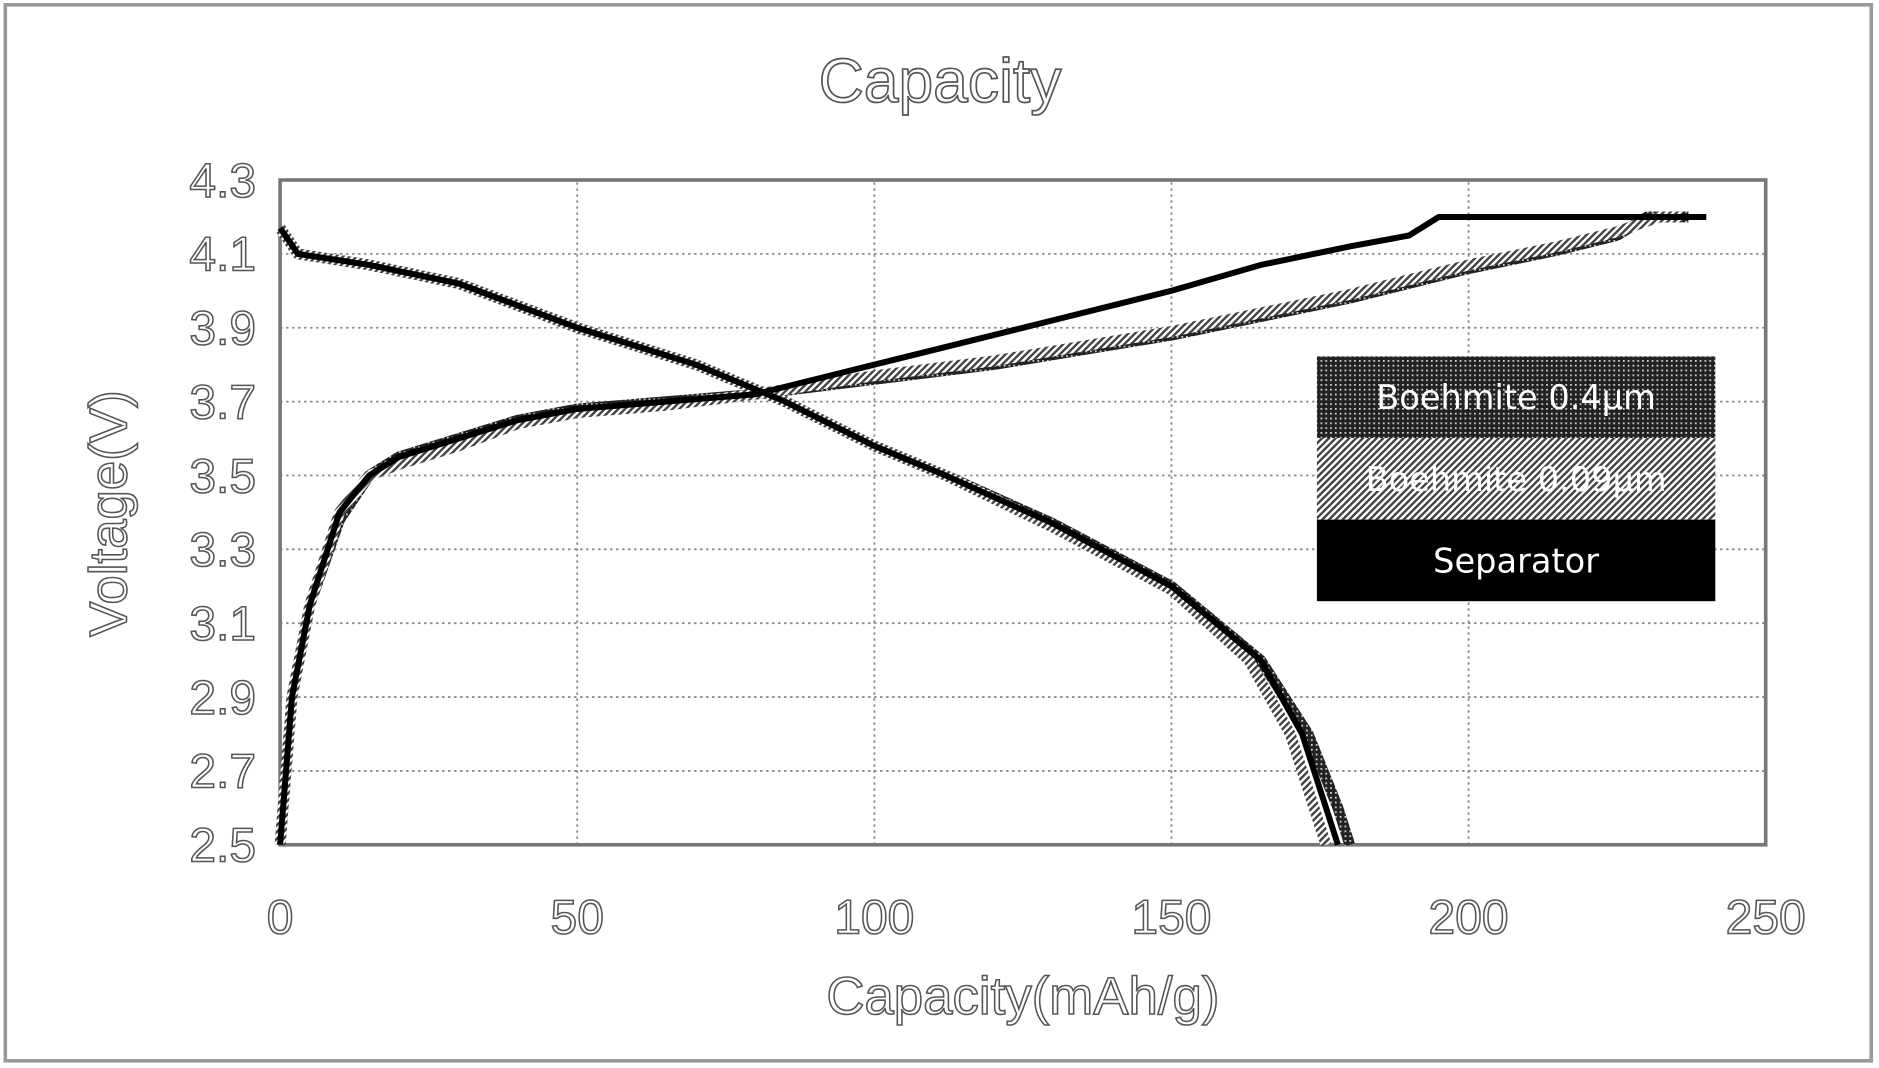  I want to click on legend-label: Separator, so click(1516, 560).